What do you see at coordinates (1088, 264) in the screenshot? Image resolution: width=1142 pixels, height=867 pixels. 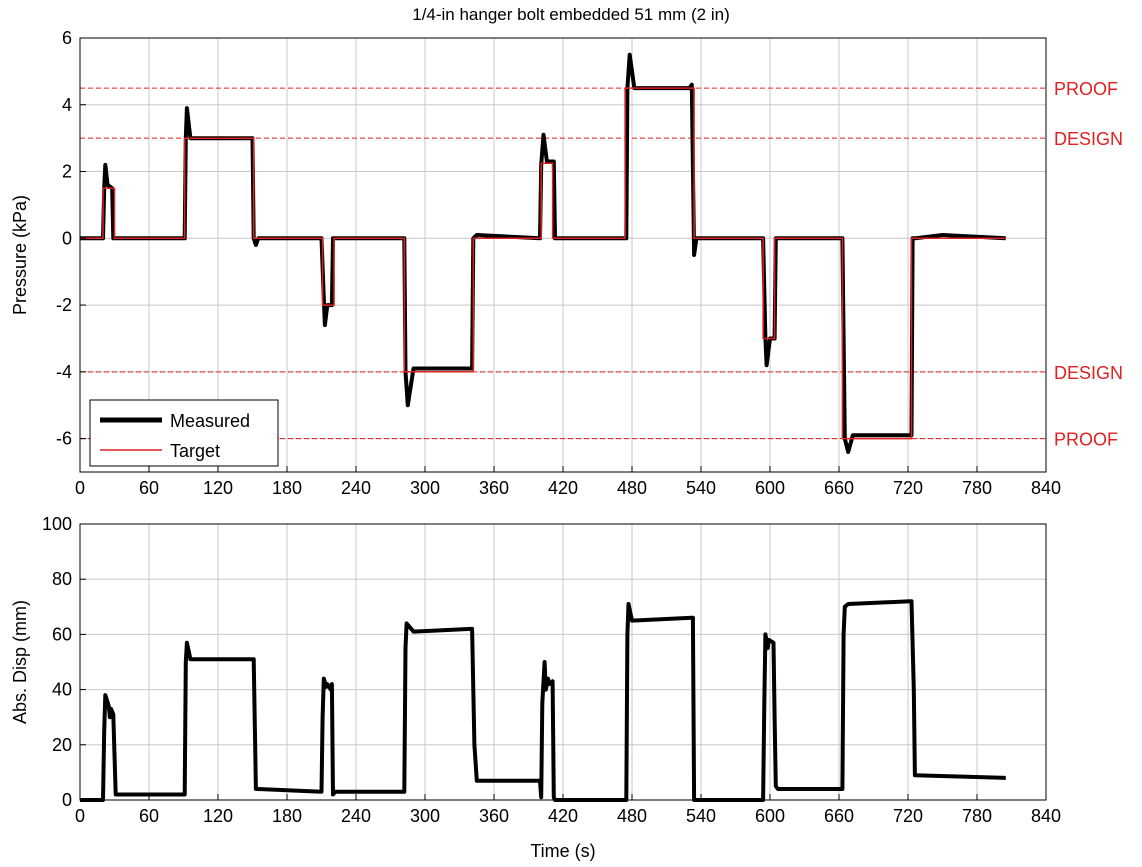 I see `reference-labels: PROOF DESIGN DESIGN PROOF` at bounding box center [1088, 264].